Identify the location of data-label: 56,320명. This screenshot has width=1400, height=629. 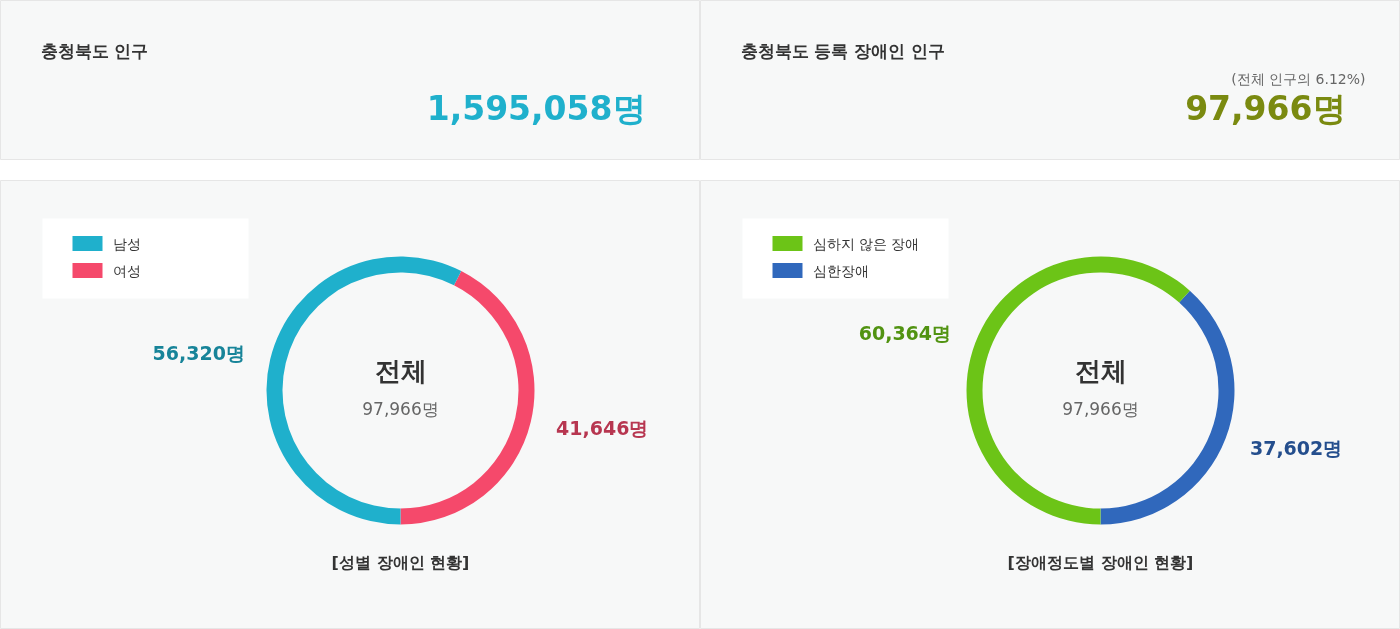
(198, 353).